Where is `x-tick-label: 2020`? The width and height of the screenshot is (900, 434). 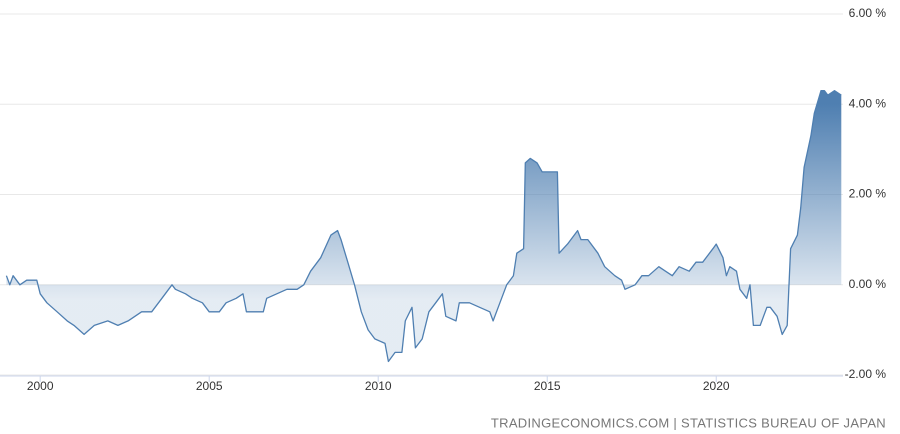
x-tick-label: 2020 is located at coordinates (716, 386).